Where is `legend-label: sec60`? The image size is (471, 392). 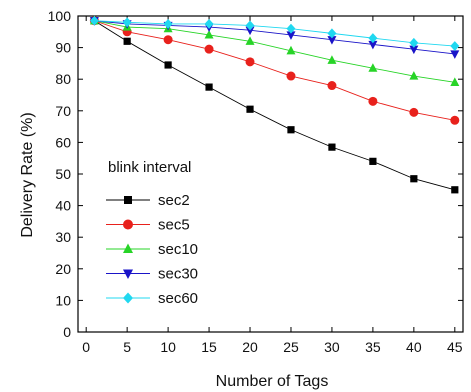
legend-label: sec60 is located at coordinates (178, 298).